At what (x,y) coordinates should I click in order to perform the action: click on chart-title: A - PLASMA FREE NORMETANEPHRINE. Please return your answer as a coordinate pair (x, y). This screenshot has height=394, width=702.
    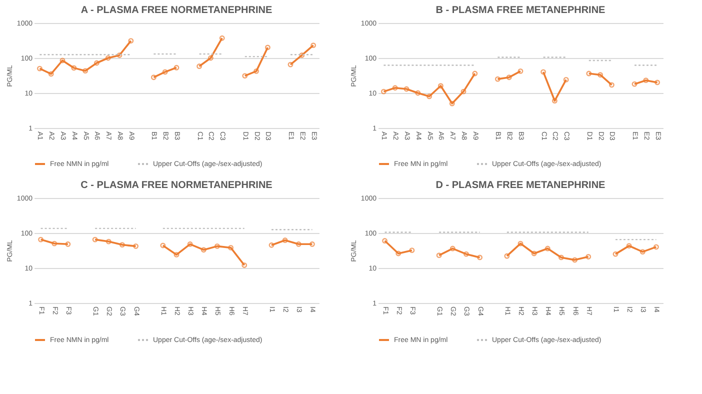
    Looking at the image, I should click on (176, 10).